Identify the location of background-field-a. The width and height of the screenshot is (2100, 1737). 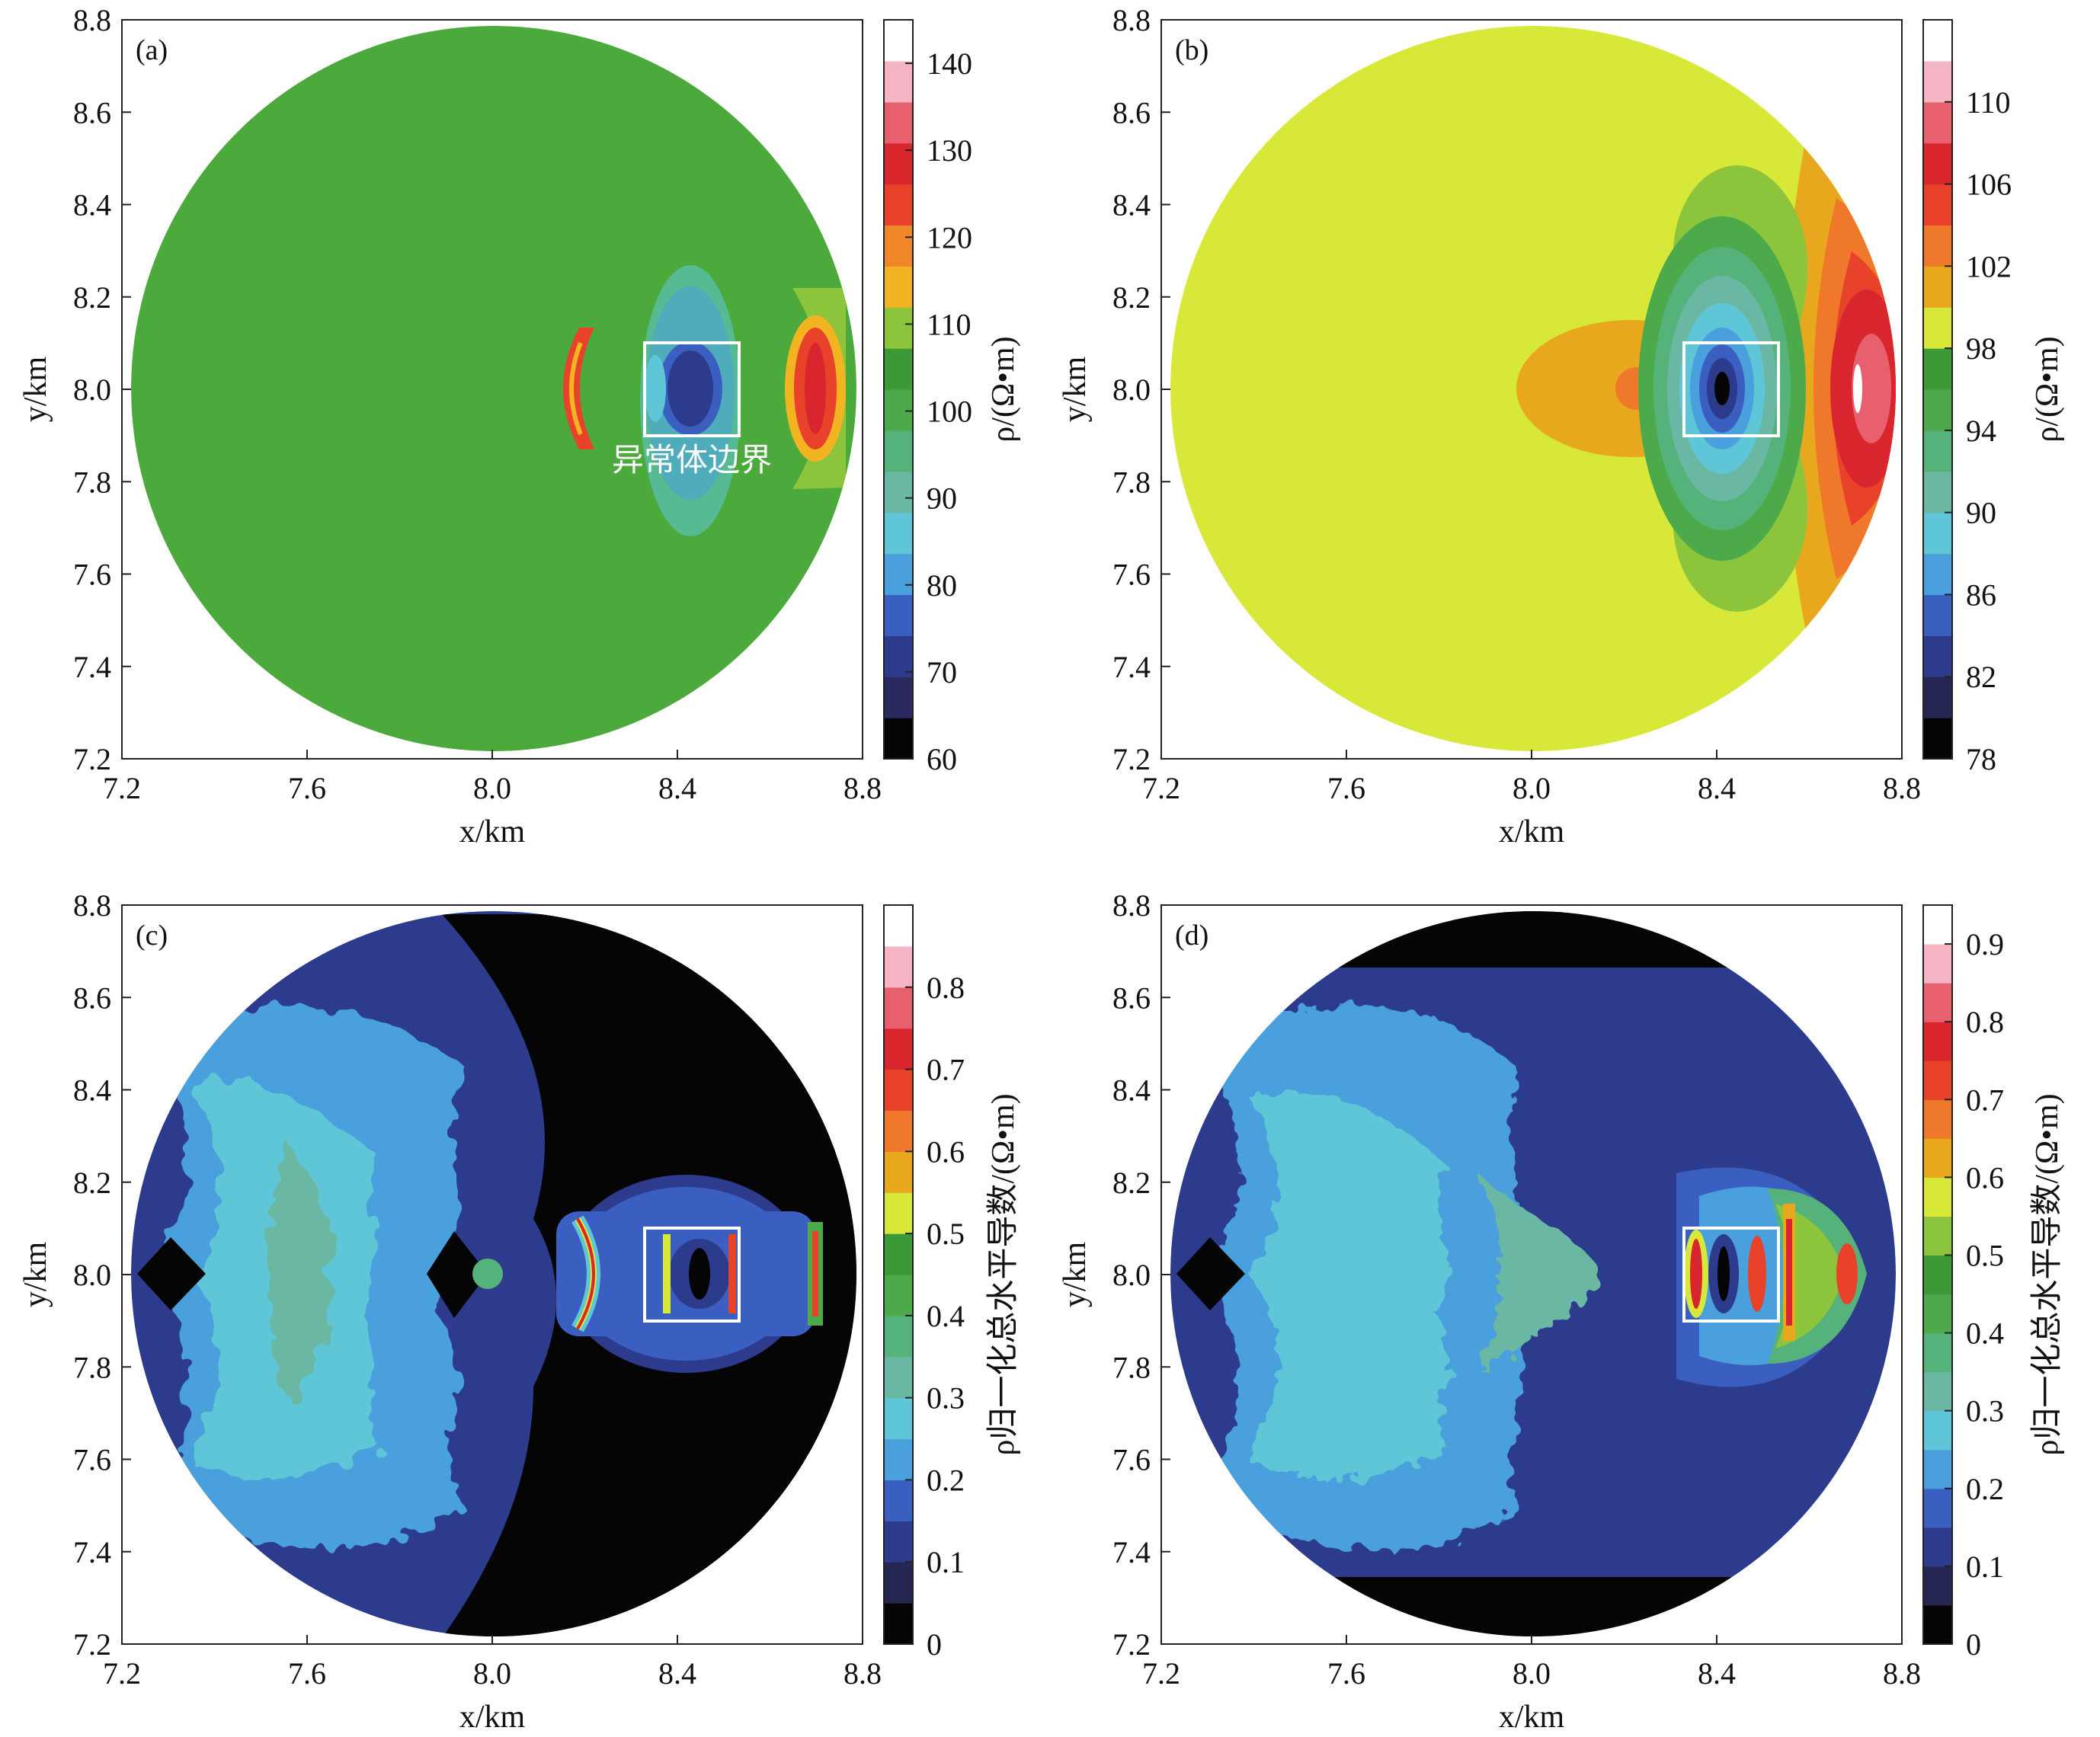
(493, 388).